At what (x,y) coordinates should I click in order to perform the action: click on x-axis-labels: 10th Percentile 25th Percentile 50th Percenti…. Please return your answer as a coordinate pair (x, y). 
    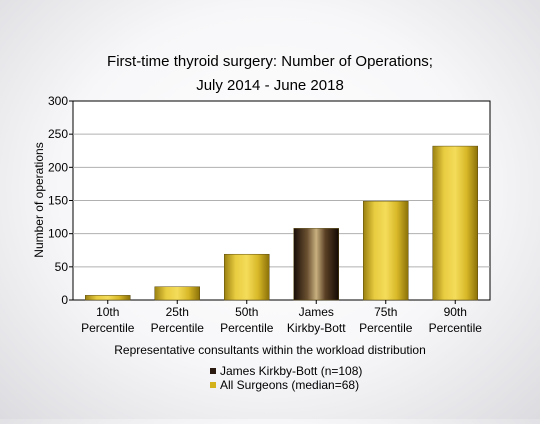
    Looking at the image, I should click on (281, 317).